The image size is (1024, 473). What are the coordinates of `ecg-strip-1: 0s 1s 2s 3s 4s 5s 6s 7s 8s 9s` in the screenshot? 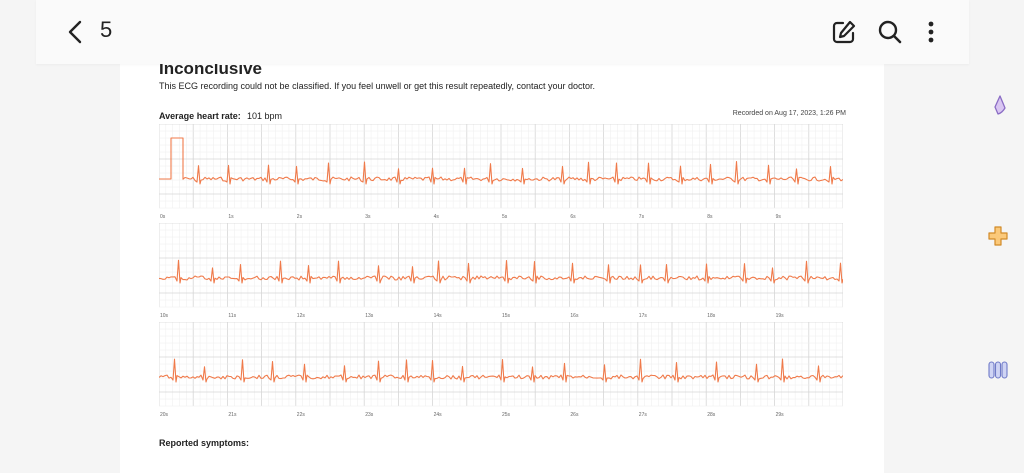 It's located at (501, 172).